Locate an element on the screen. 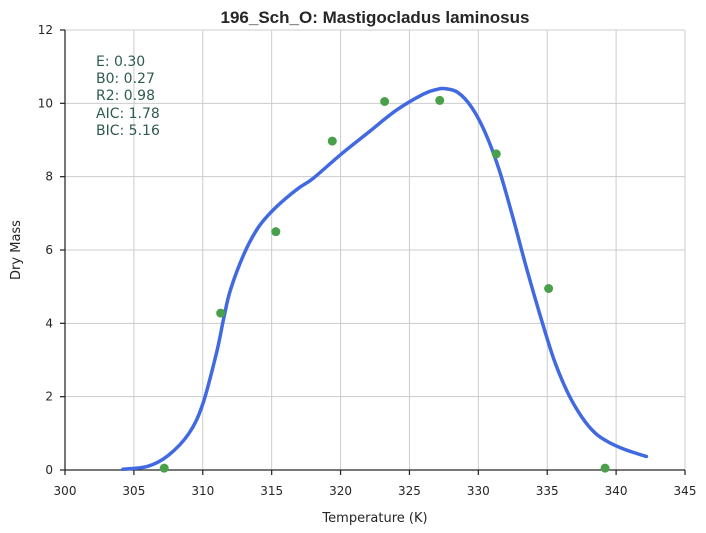  x-tick-label: 330 is located at coordinates (478, 491).